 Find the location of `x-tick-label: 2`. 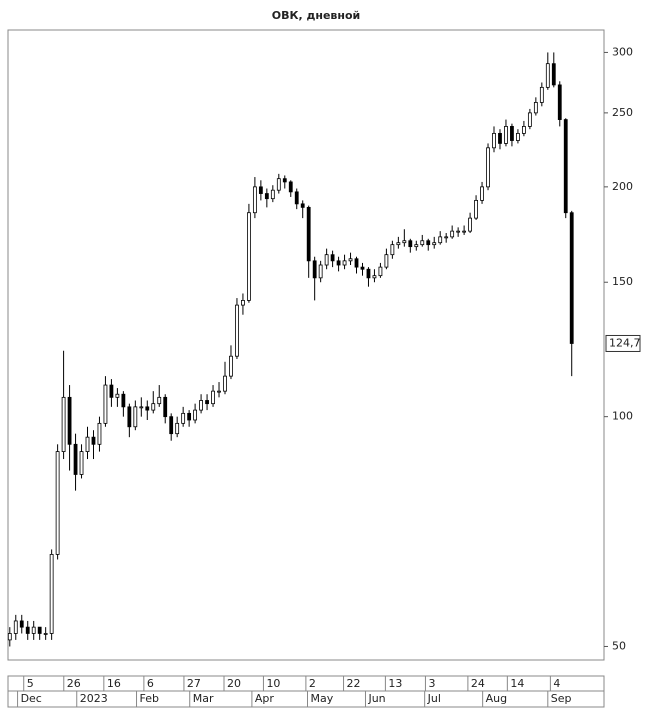

x-tick-label: 2 is located at coordinates (312, 683).